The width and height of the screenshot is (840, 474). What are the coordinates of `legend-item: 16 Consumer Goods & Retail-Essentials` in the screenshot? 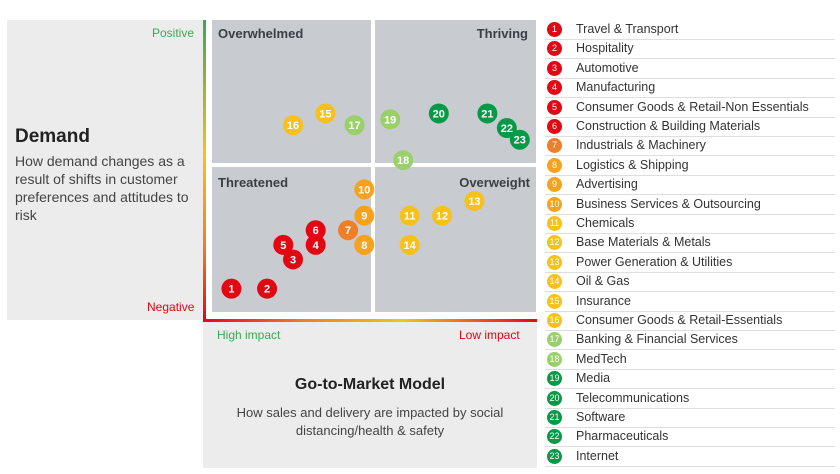 It's located at (690, 321).